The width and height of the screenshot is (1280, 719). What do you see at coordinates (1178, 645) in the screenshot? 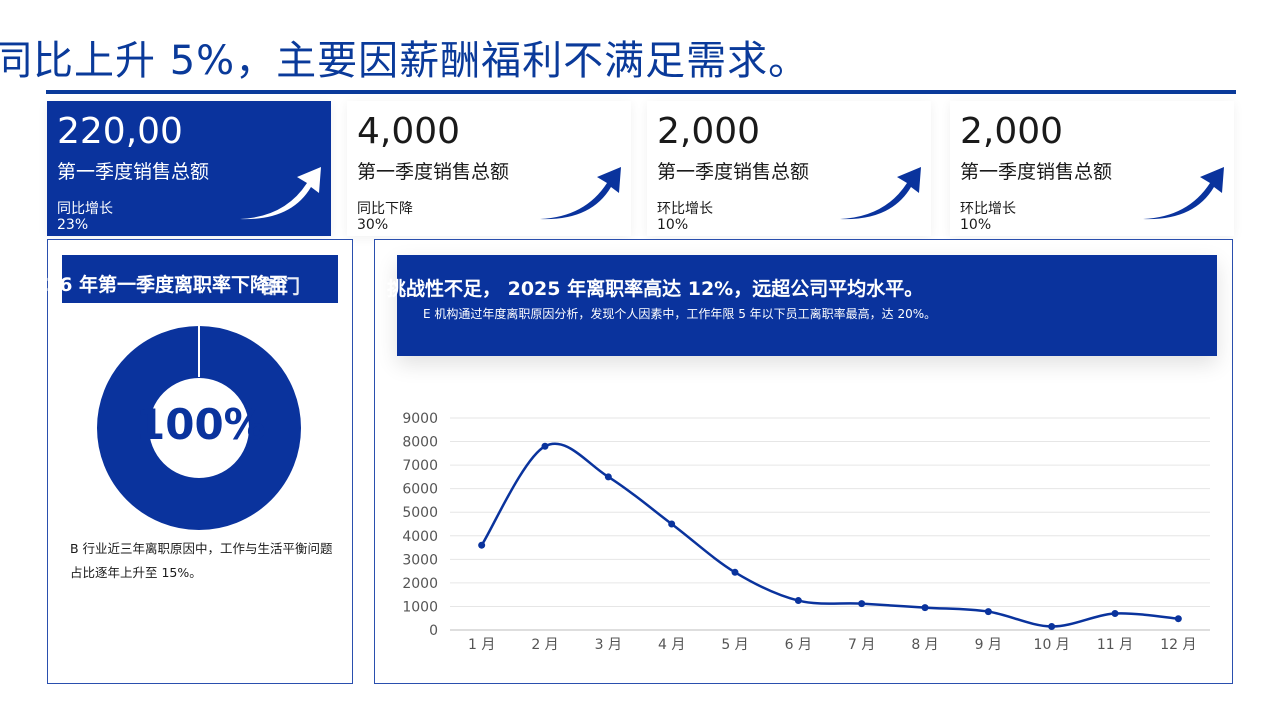
I see `x-tick-label: 12 月` at bounding box center [1178, 645].